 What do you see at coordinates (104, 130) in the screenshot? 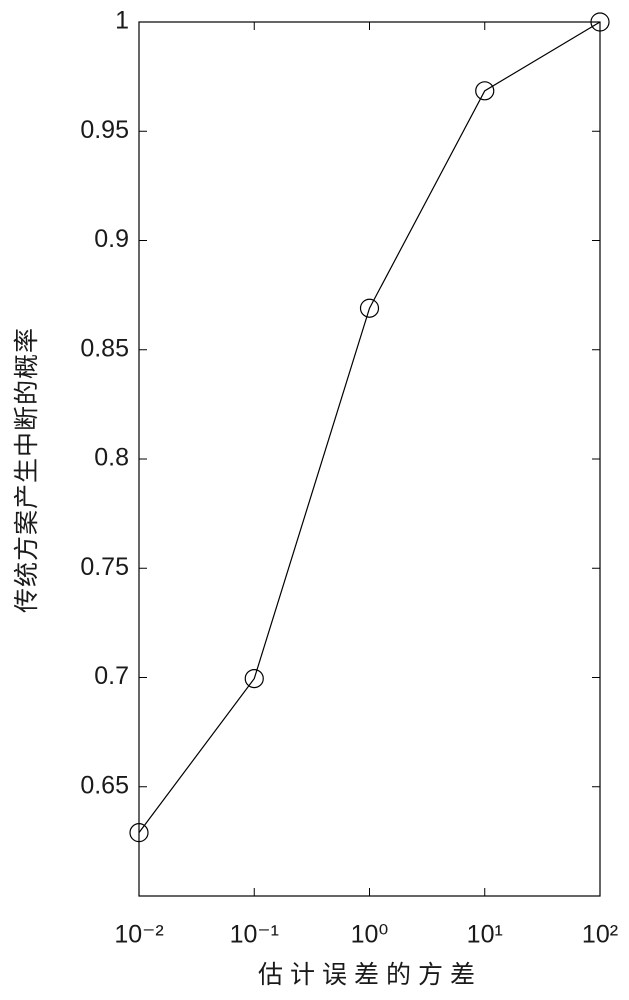
I see `y-tick-label: 0.95` at bounding box center [104, 130].